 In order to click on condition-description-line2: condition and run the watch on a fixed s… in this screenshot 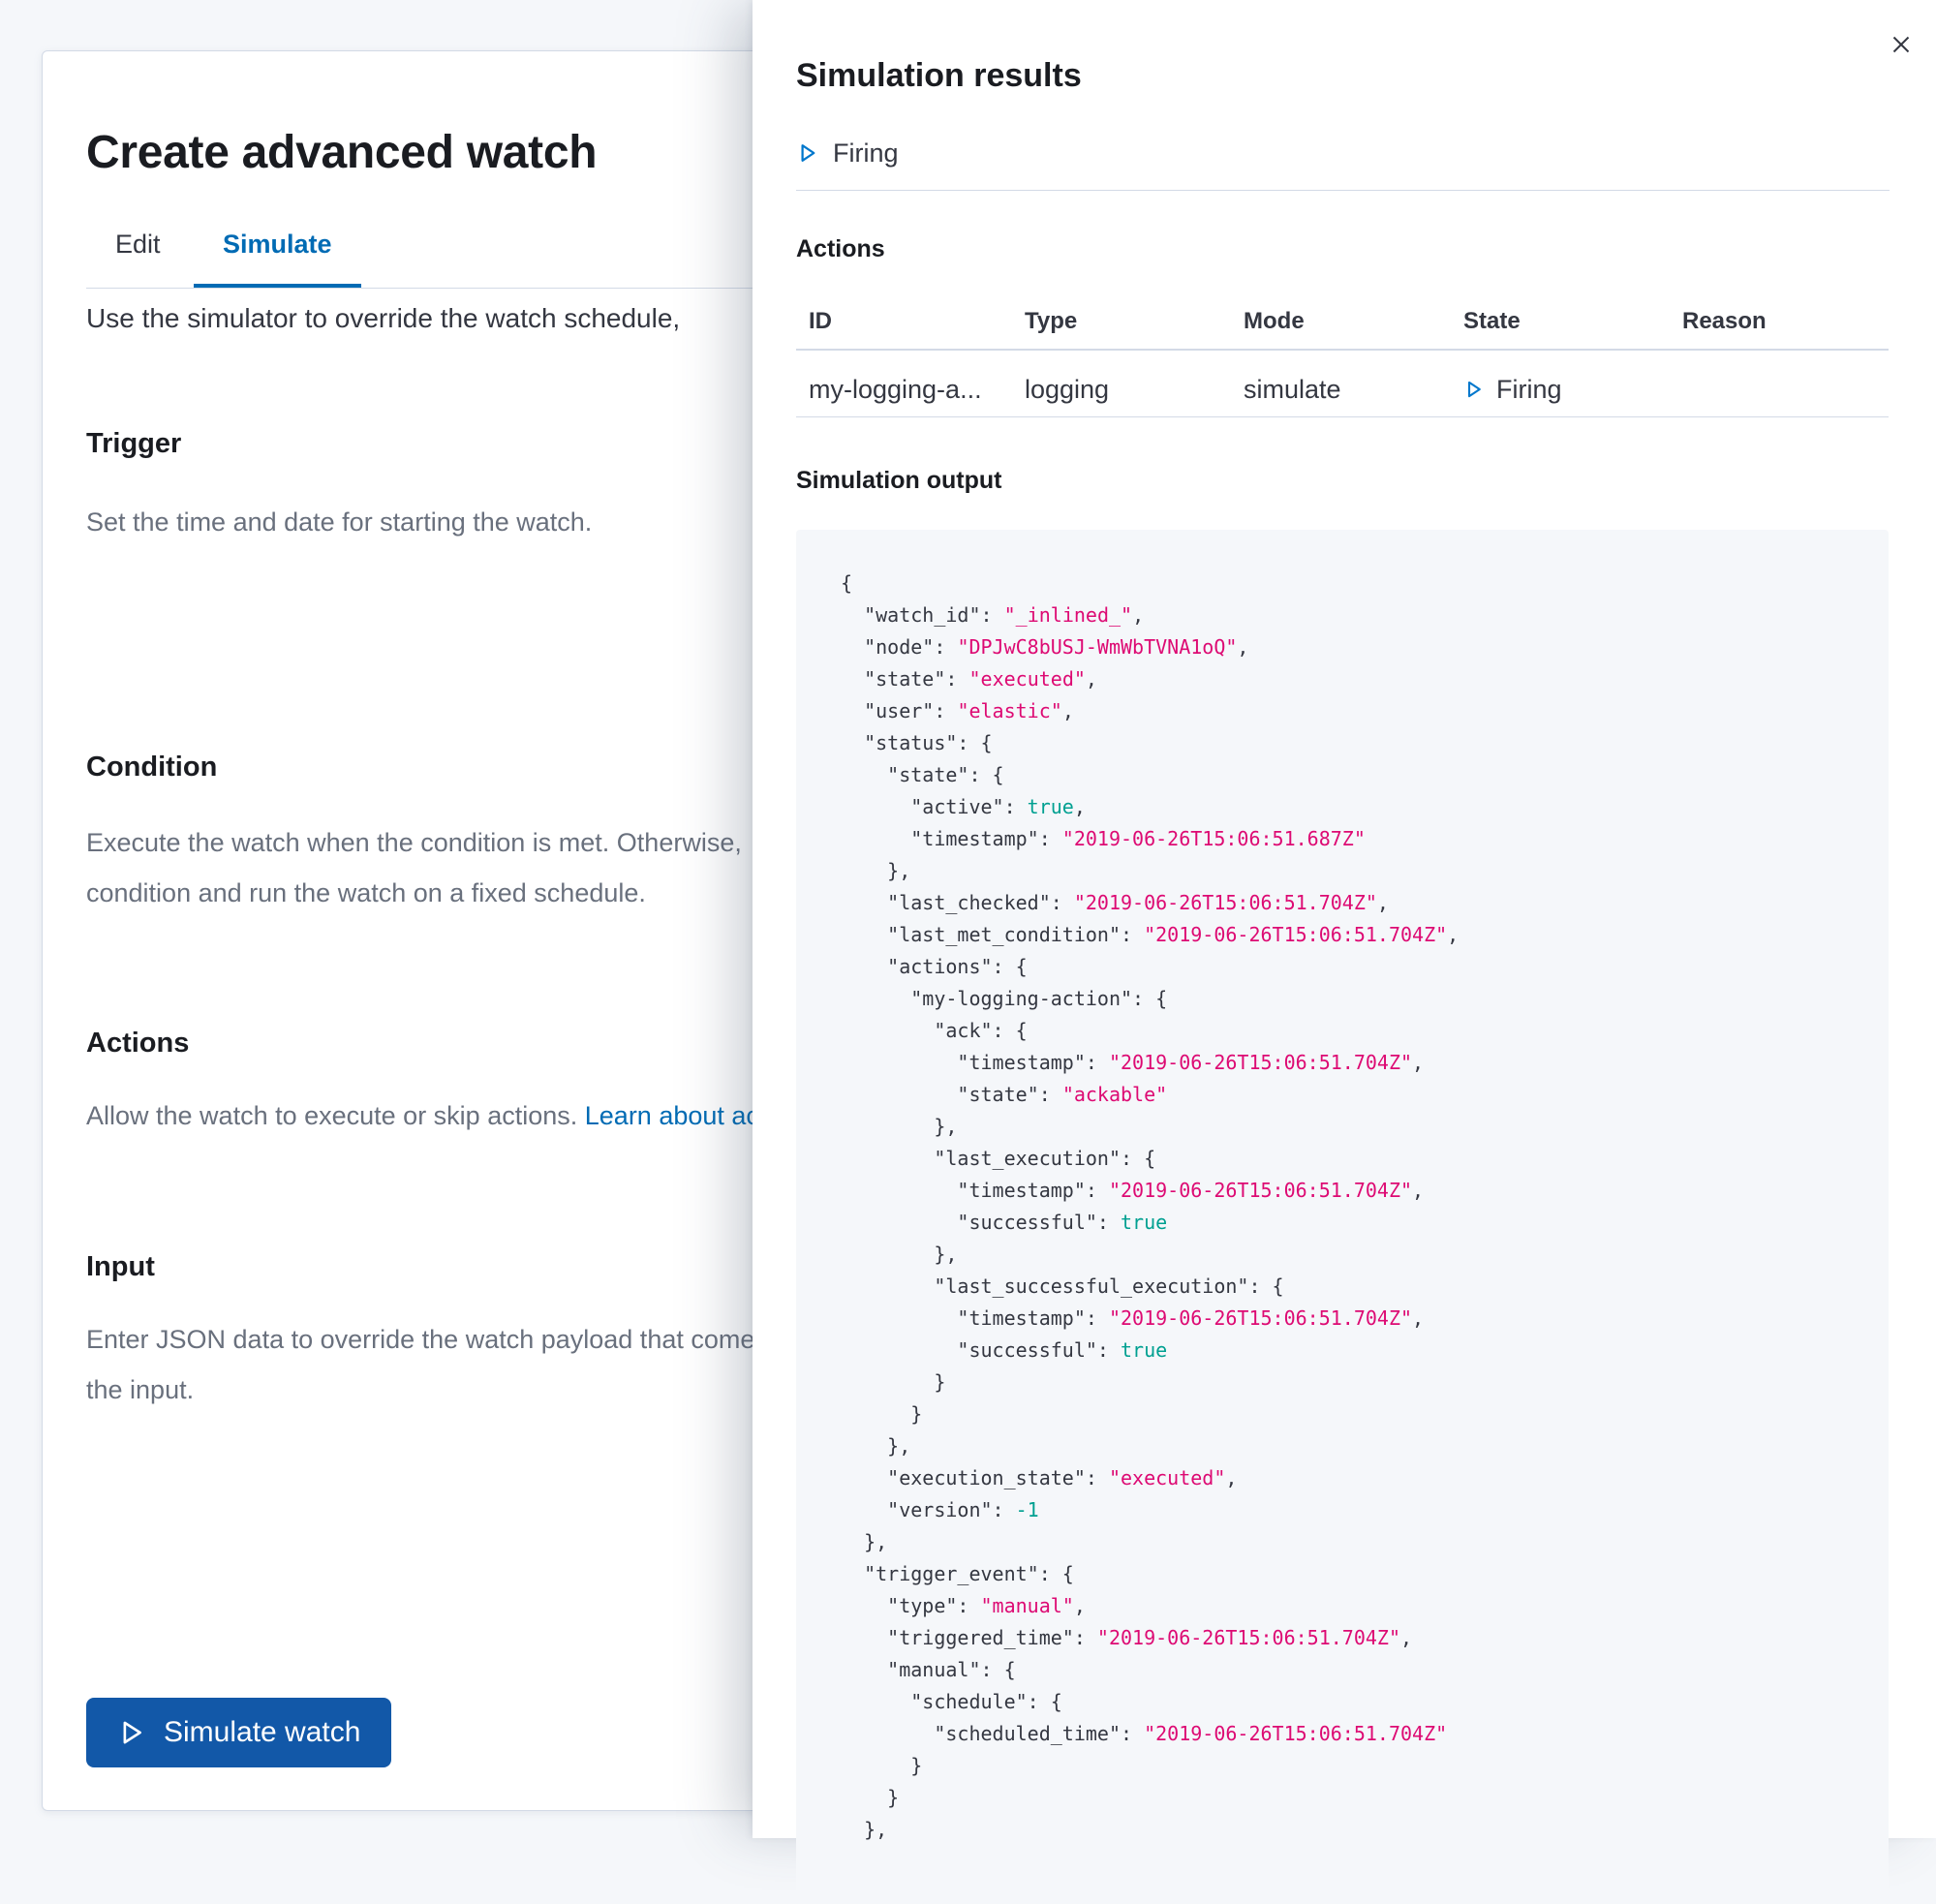, I will do `click(366, 893)`.